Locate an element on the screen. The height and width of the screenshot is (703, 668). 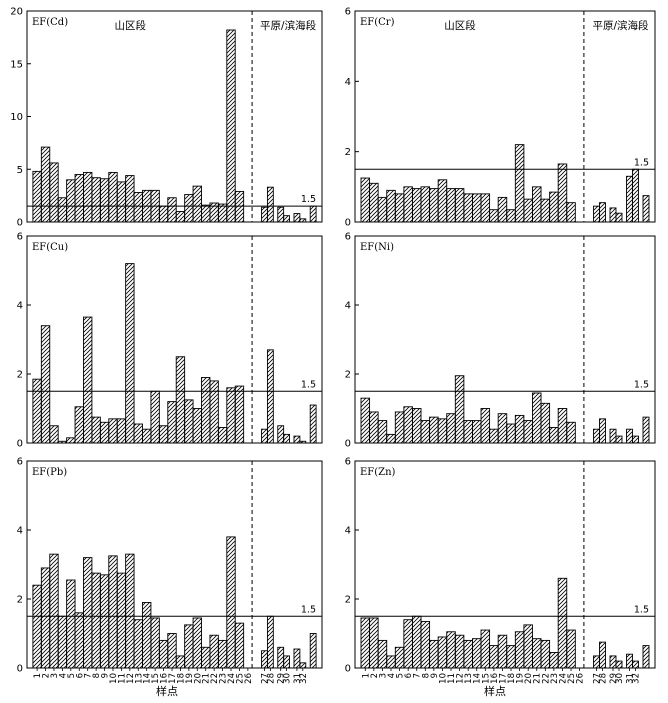
x-tick-label: 30 is located at coordinates (288, 678).